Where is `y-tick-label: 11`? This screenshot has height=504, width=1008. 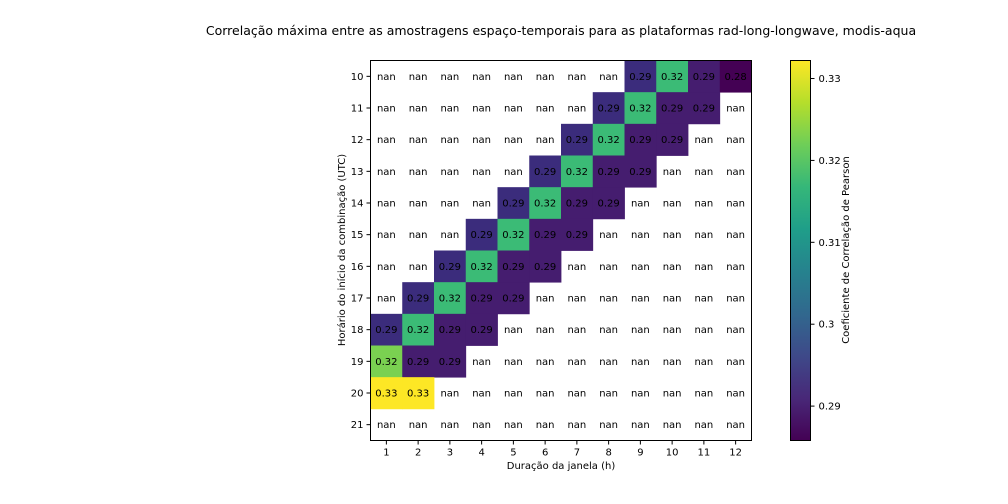 y-tick-label: 11 is located at coordinates (357, 109).